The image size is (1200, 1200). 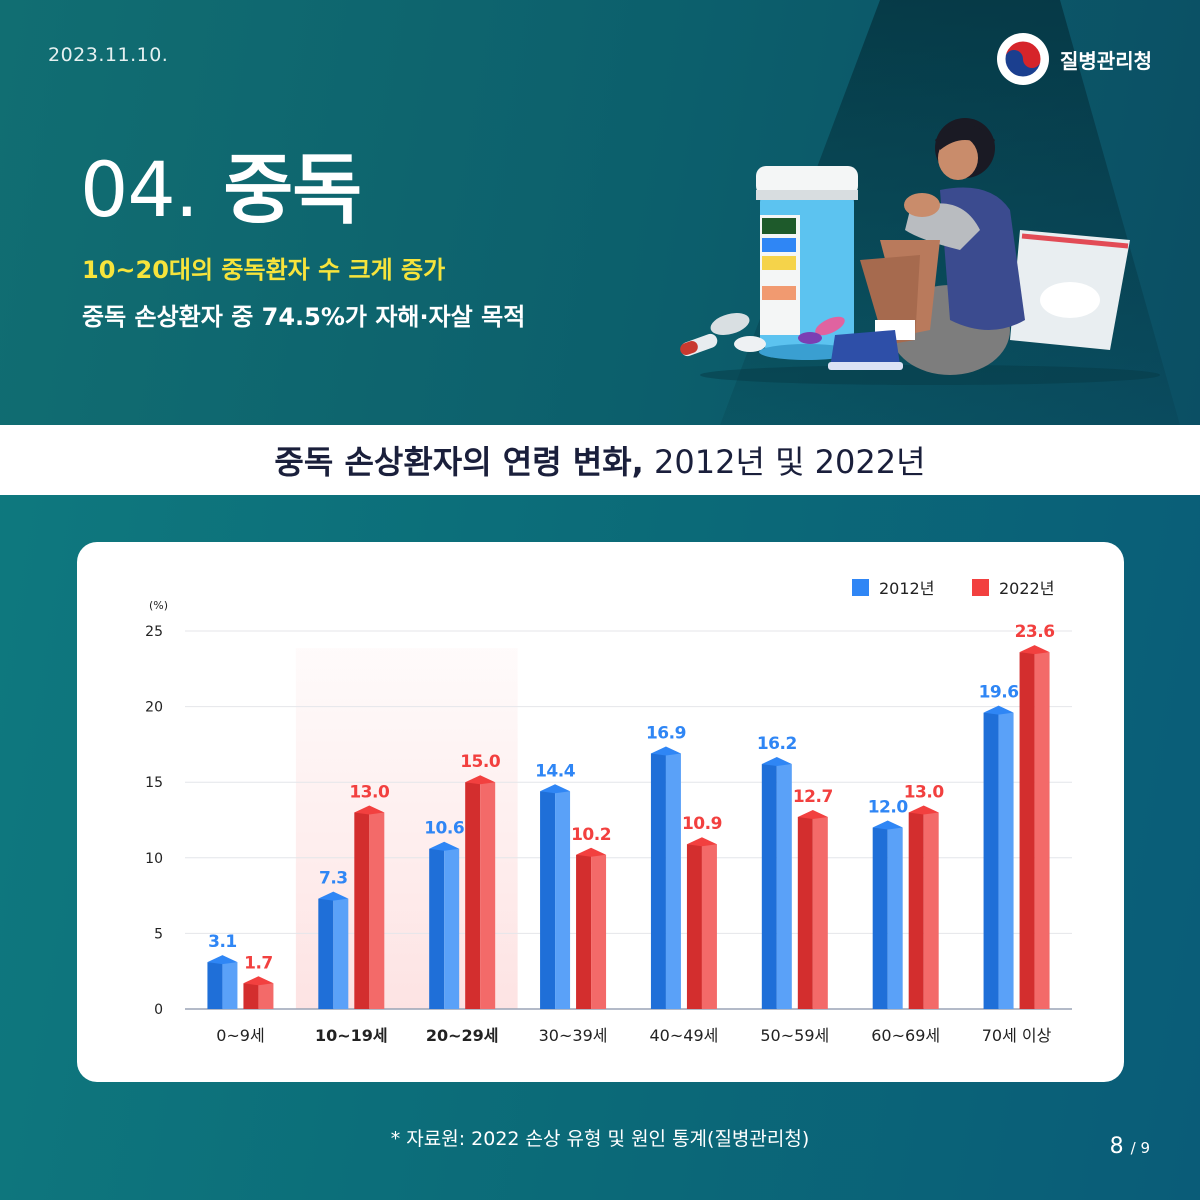 What do you see at coordinates (258, 963) in the screenshot?
I see `bar-value-label: 1.7` at bounding box center [258, 963].